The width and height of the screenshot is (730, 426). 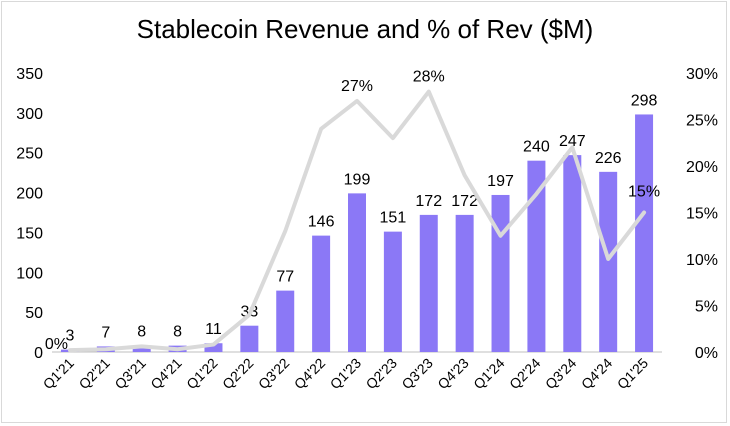 I want to click on y-left-tick-label: 0, so click(x=38, y=353).